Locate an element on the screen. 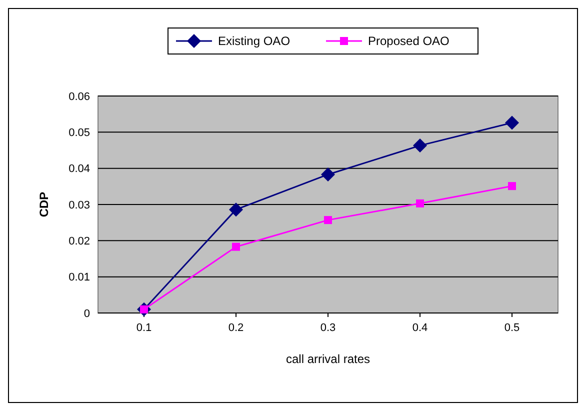 Image resolution: width=586 pixels, height=411 pixels. y-tick-label: 0.04 is located at coordinates (79, 169).